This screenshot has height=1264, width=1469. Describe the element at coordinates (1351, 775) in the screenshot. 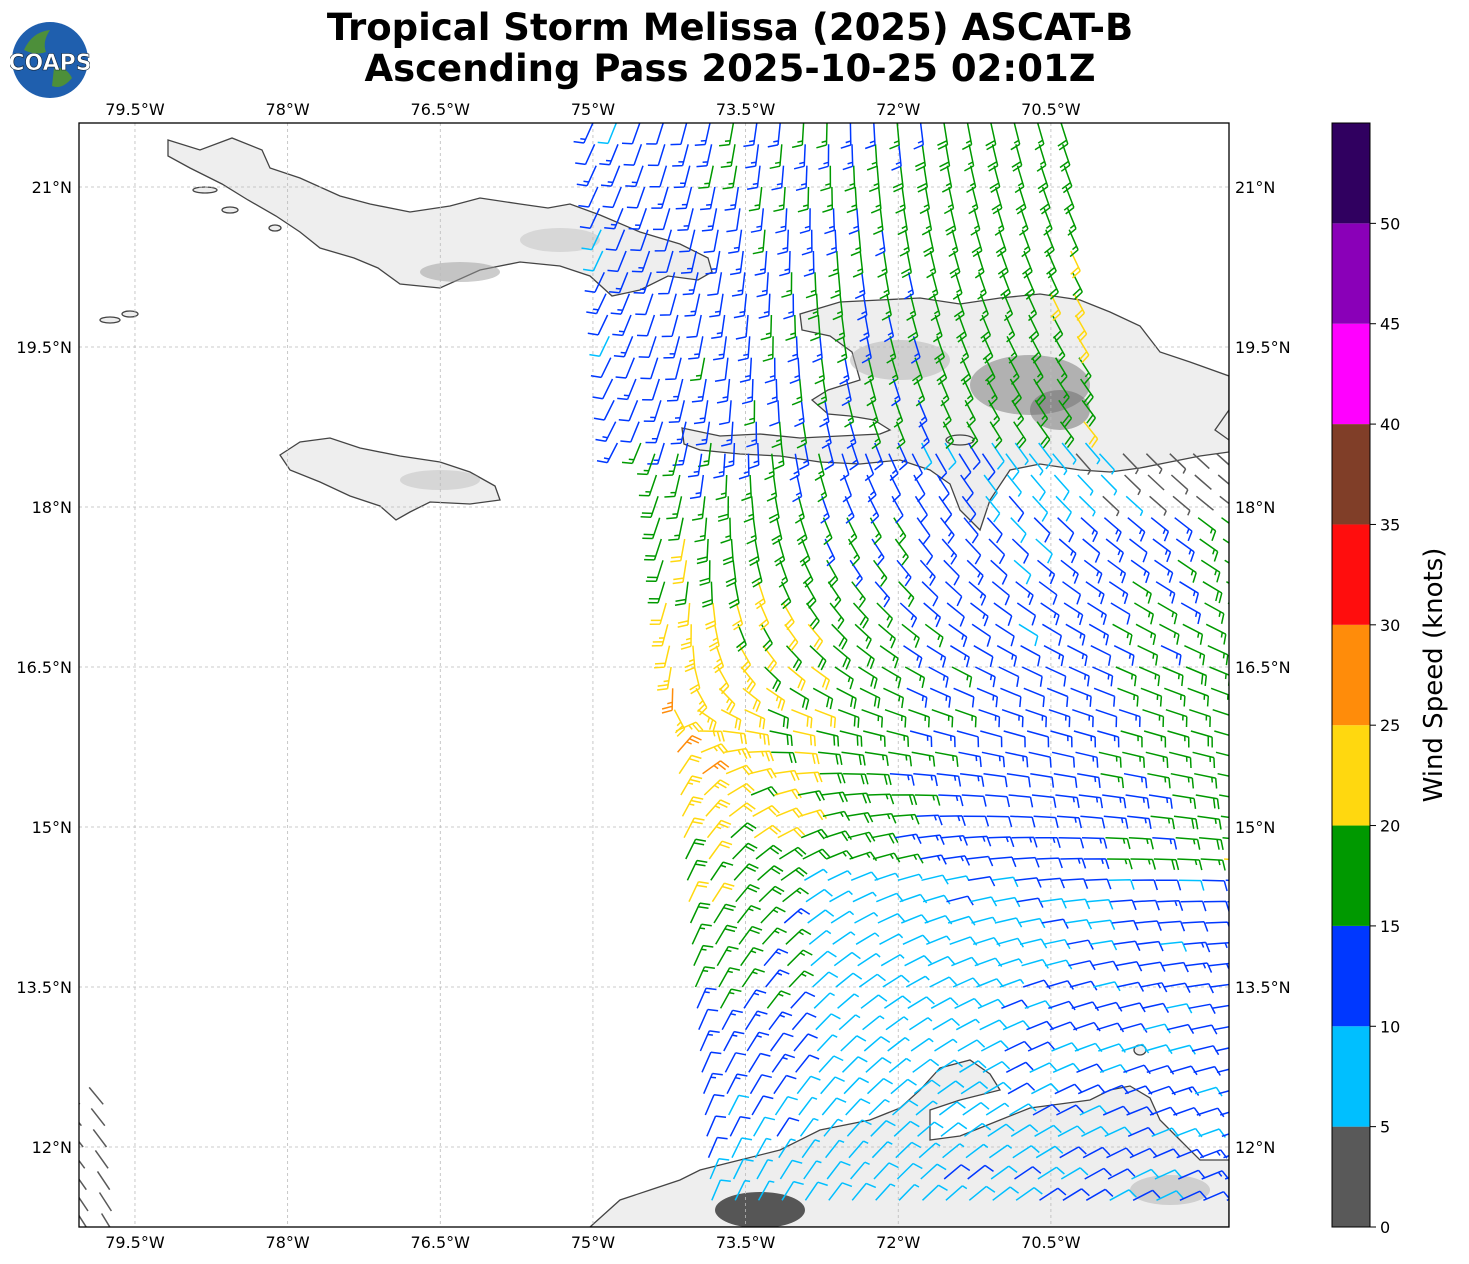

I see `colorbar-bin` at that location.